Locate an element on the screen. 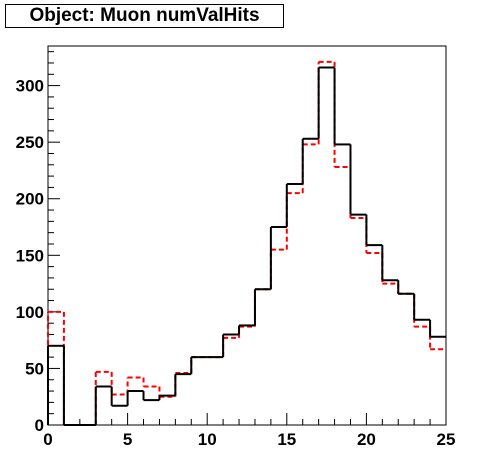  y-tick-label: 200 is located at coordinates (30, 199).